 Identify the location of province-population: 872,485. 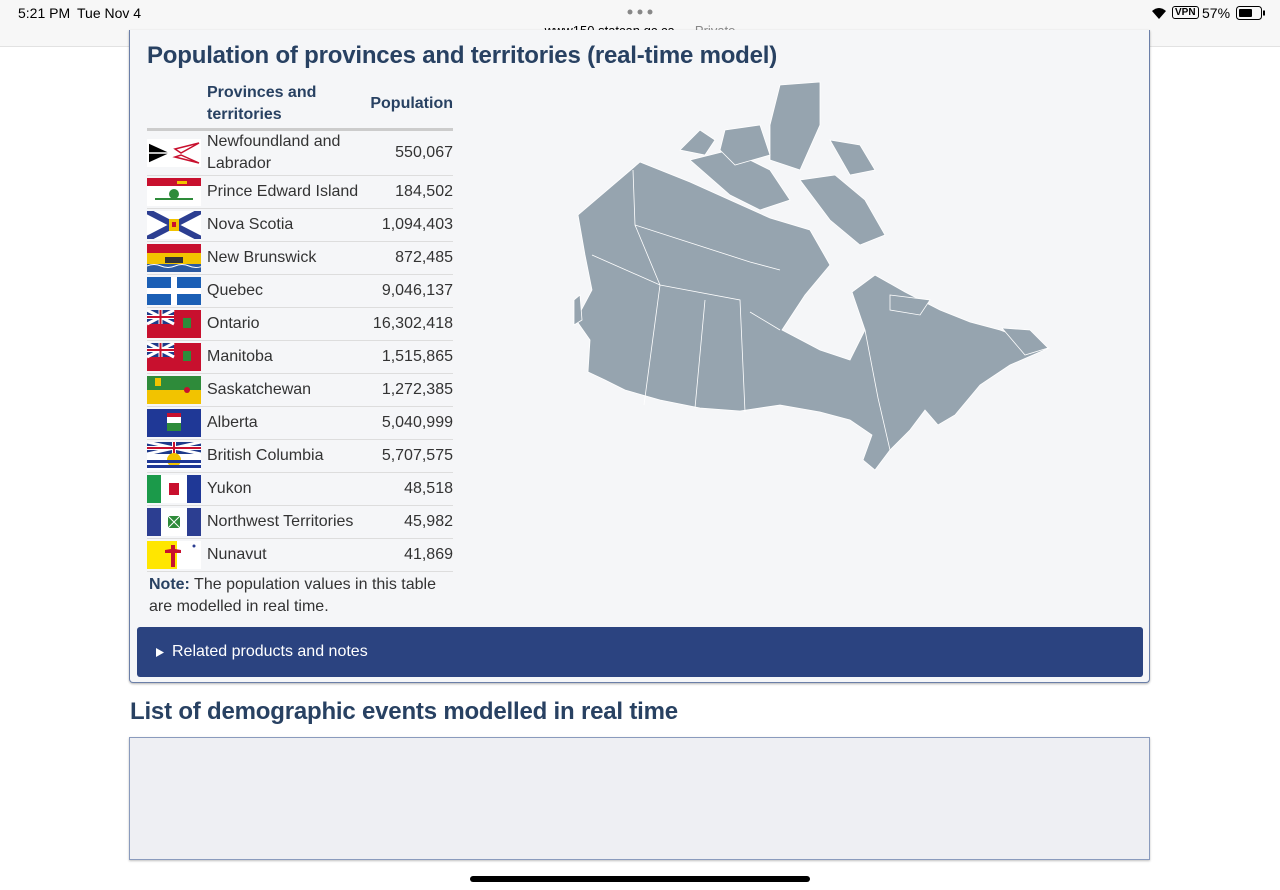
(410, 258).